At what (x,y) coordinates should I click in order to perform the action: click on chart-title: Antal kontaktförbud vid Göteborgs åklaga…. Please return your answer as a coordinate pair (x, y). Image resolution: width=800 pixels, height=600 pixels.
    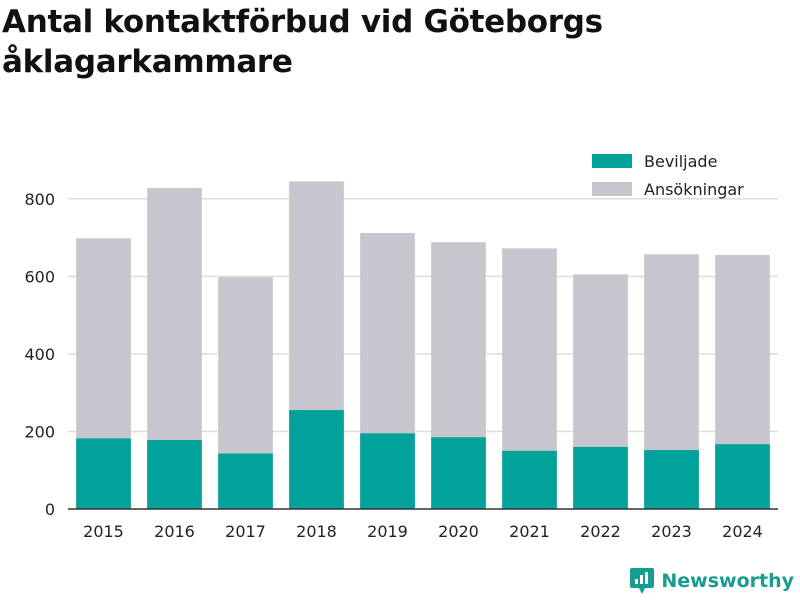
    Looking at the image, I should click on (302, 42).